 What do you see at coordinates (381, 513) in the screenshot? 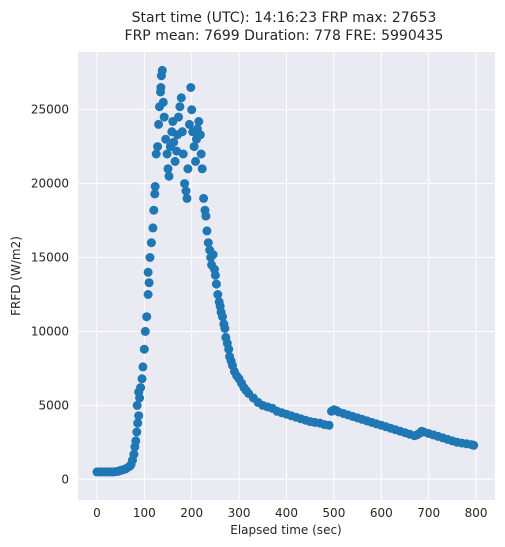
I see `x-tick-label: 600` at bounding box center [381, 513].